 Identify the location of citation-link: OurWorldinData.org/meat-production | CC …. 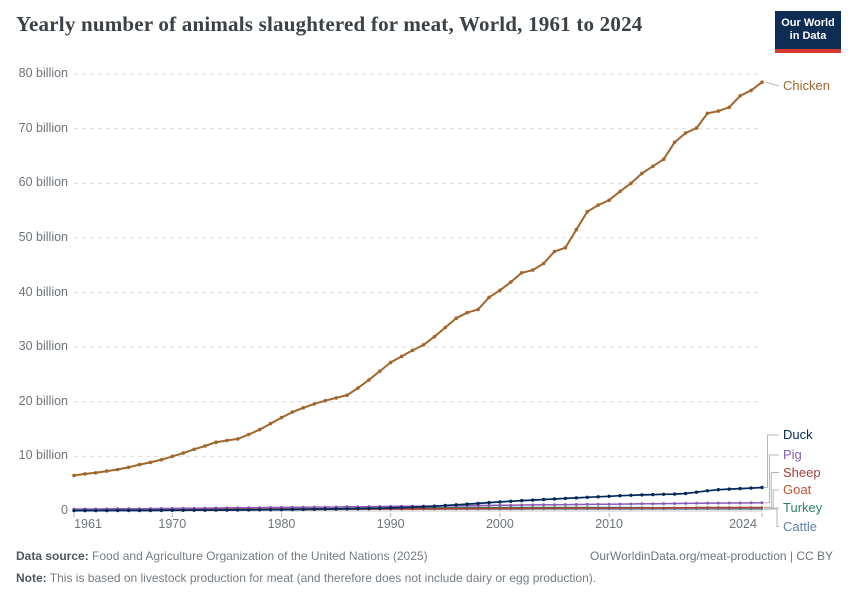
(711, 556).